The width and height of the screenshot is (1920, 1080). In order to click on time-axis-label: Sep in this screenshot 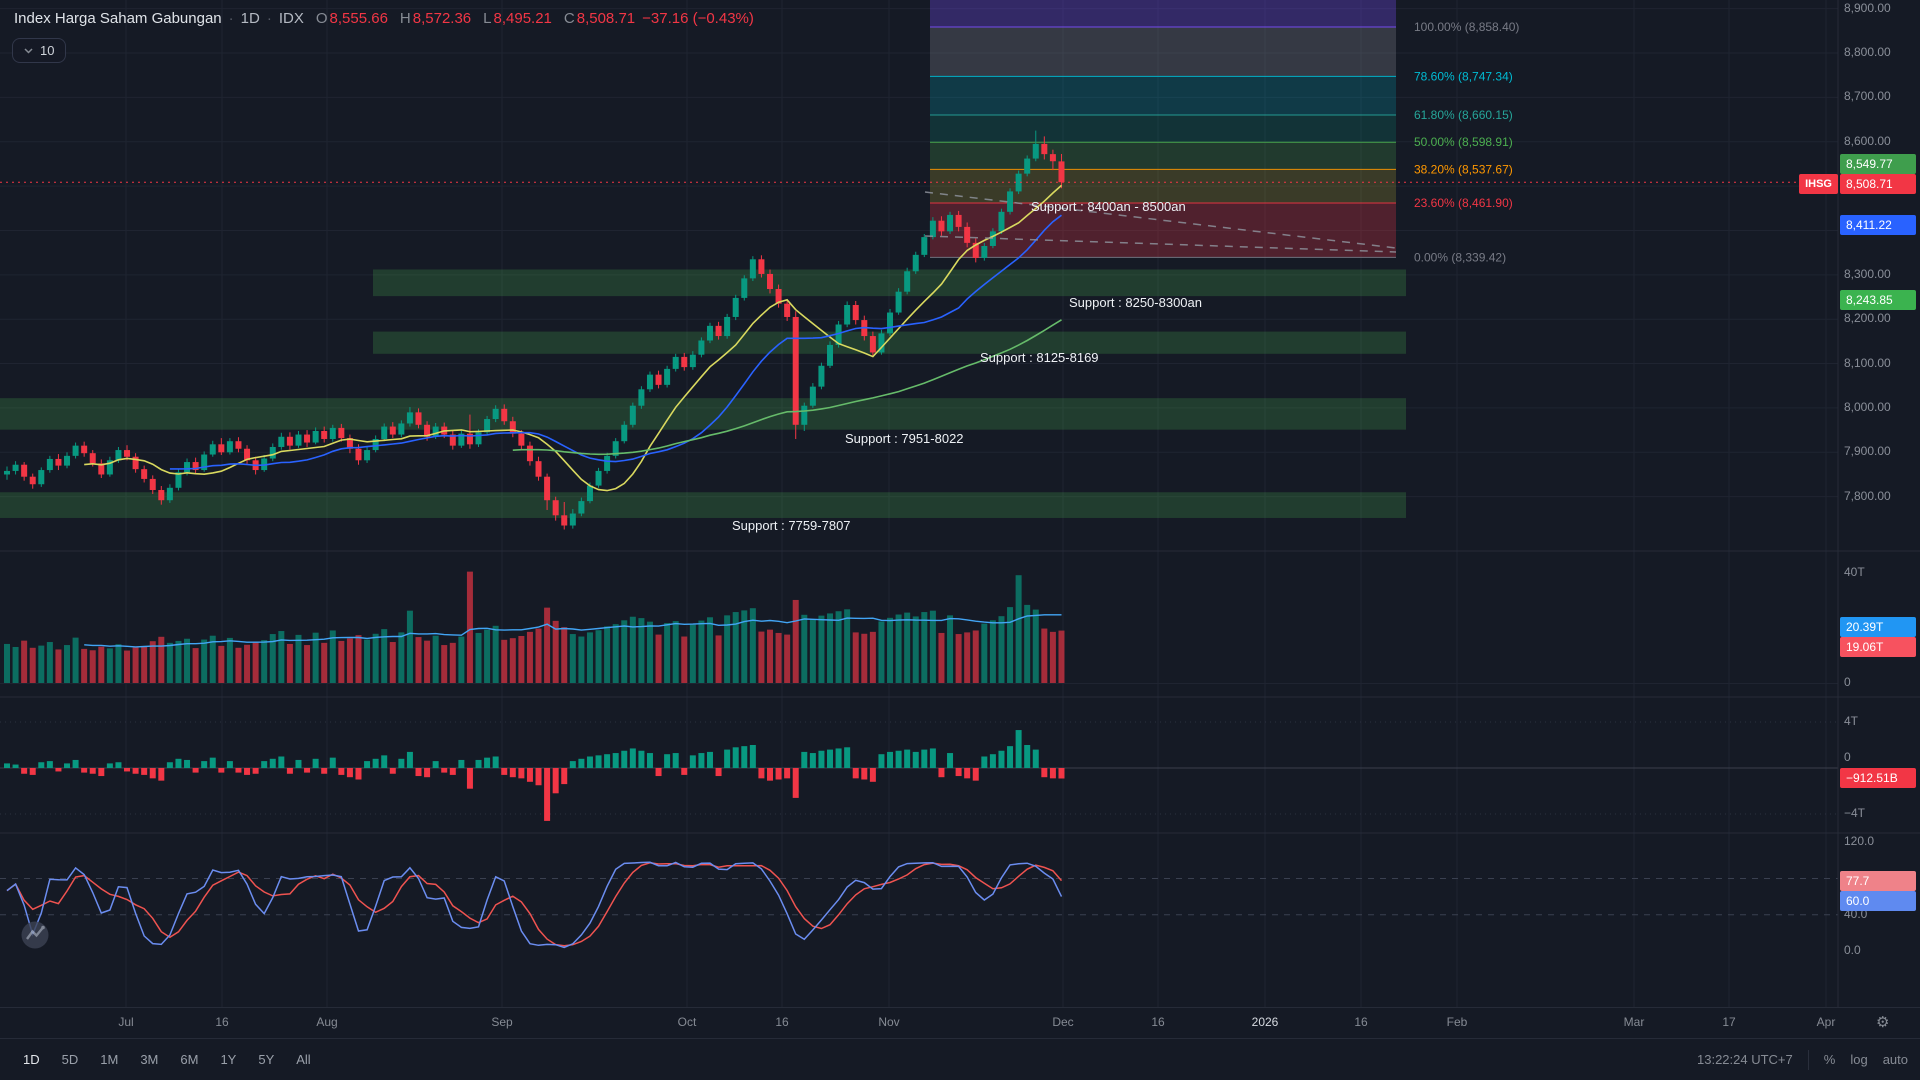, I will do `click(502, 1022)`.